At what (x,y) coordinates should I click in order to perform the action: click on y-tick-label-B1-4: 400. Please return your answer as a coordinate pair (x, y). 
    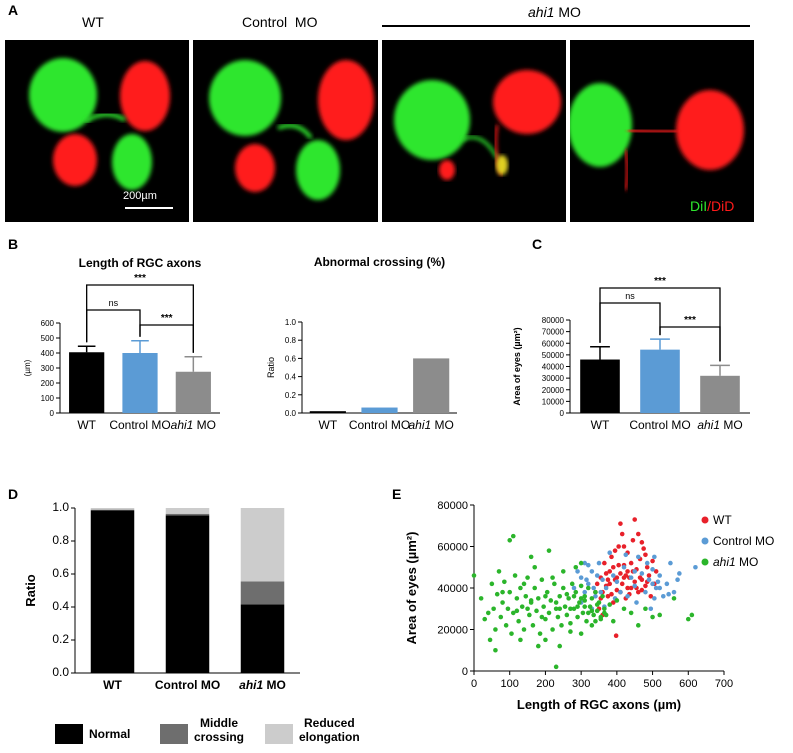
    Looking at the image, I should click on (48, 353).